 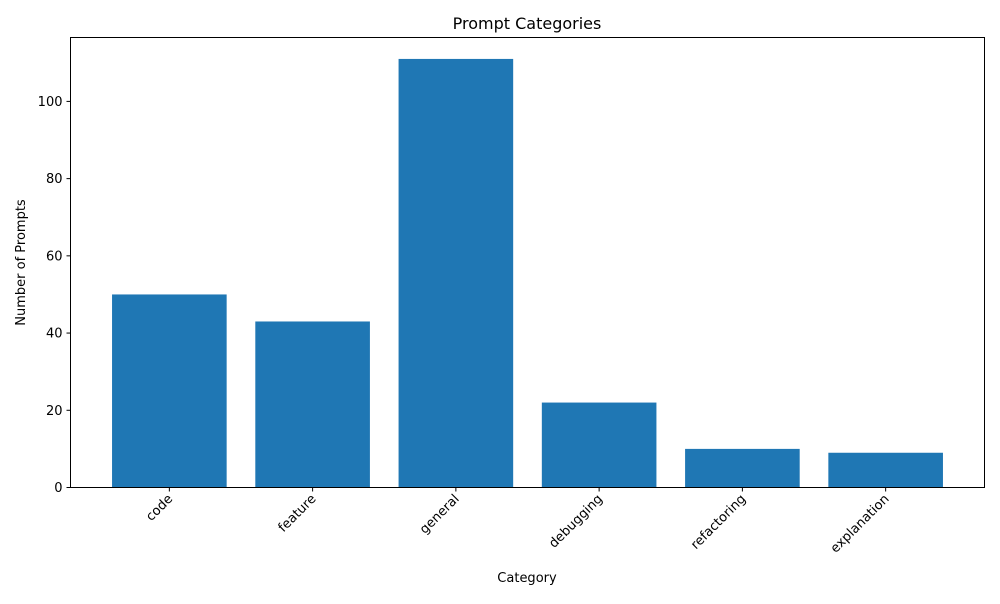 I want to click on x-tick-label: debugging, so click(x=576, y=522).